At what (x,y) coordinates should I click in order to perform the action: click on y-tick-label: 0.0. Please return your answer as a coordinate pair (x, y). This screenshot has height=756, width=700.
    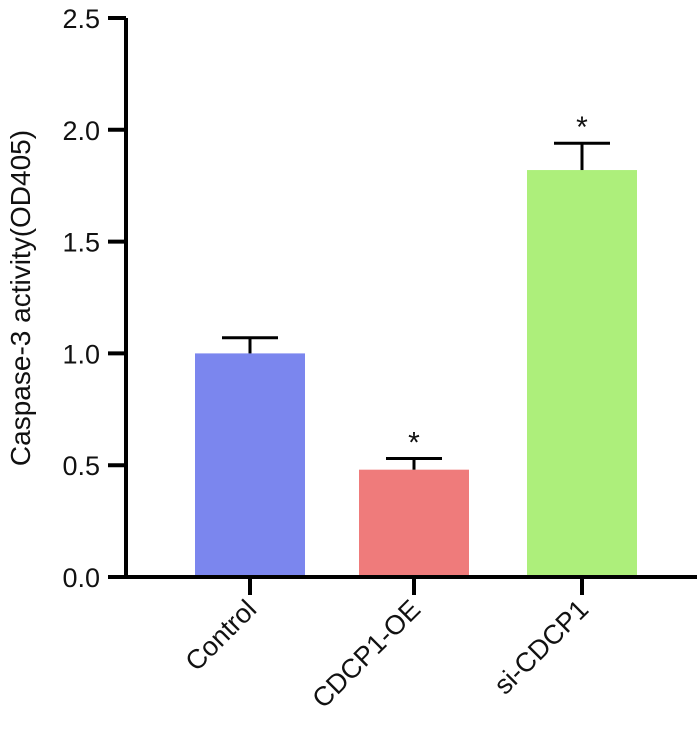
    Looking at the image, I should click on (81, 578).